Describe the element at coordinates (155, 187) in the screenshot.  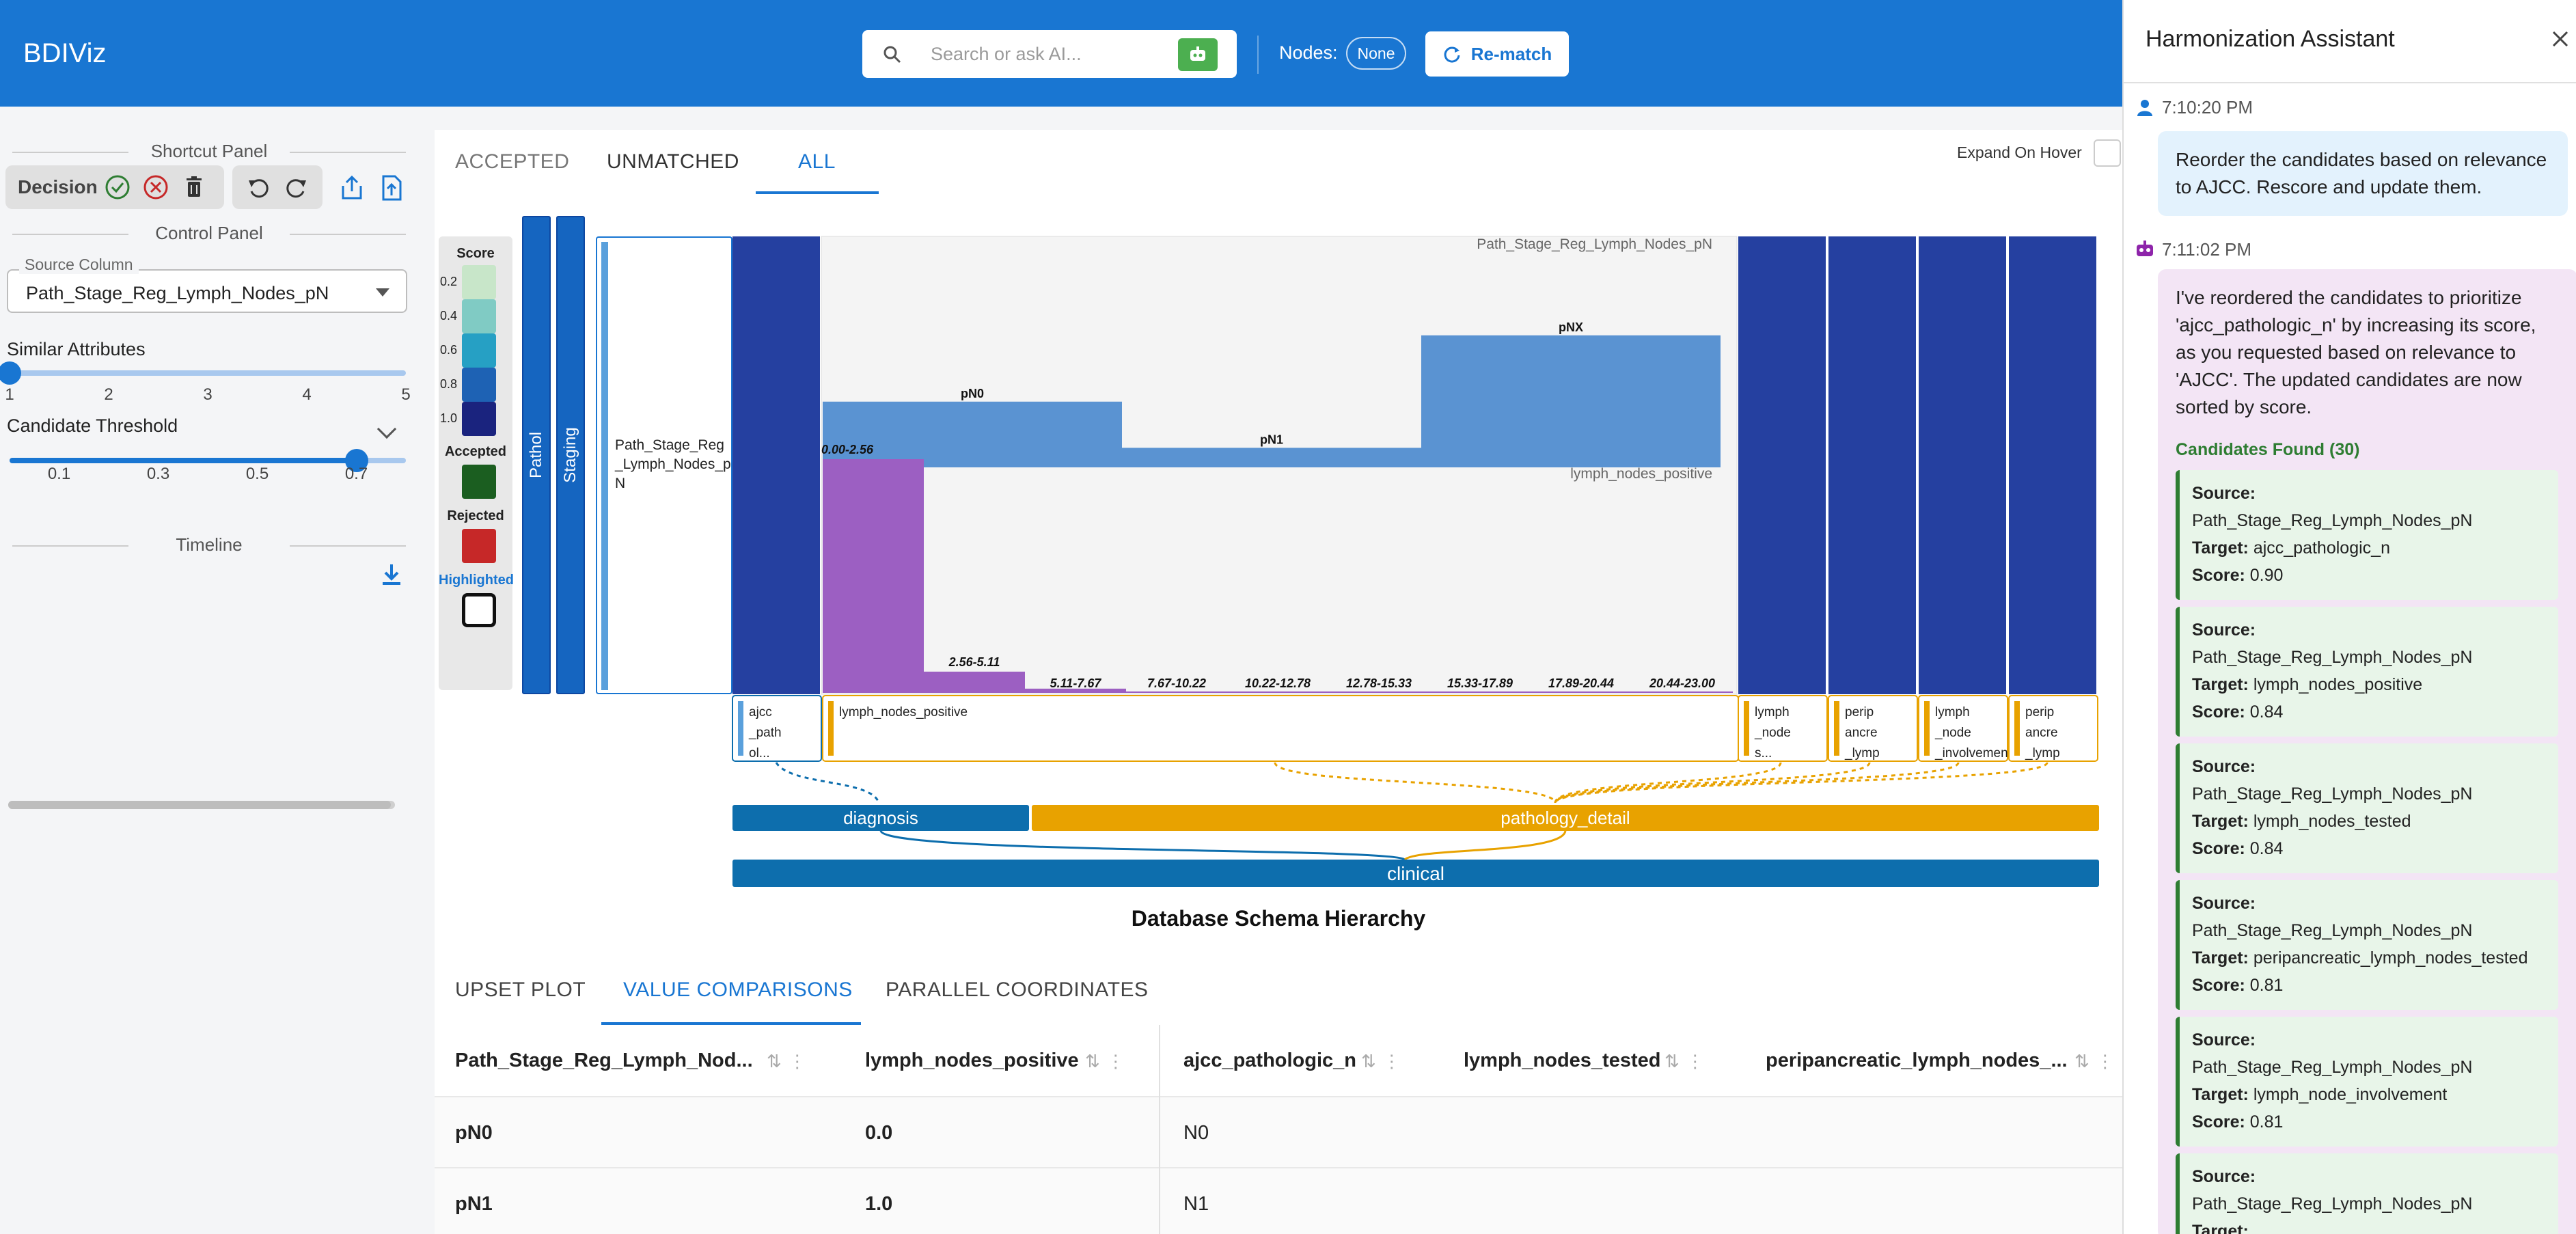
I see `reject-icon` at that location.